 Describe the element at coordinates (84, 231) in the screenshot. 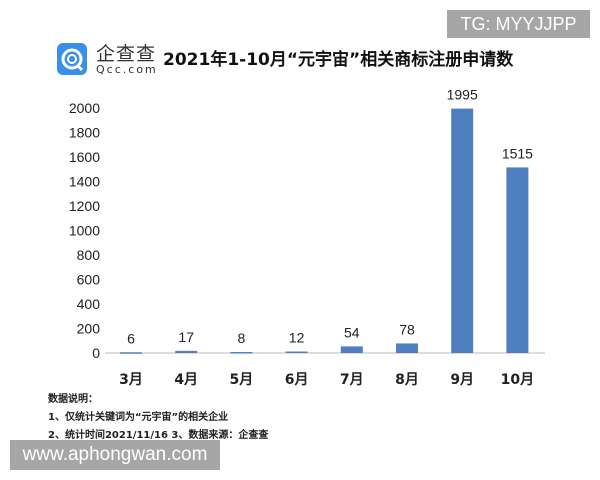

I see `y-tick-label: 1000` at that location.